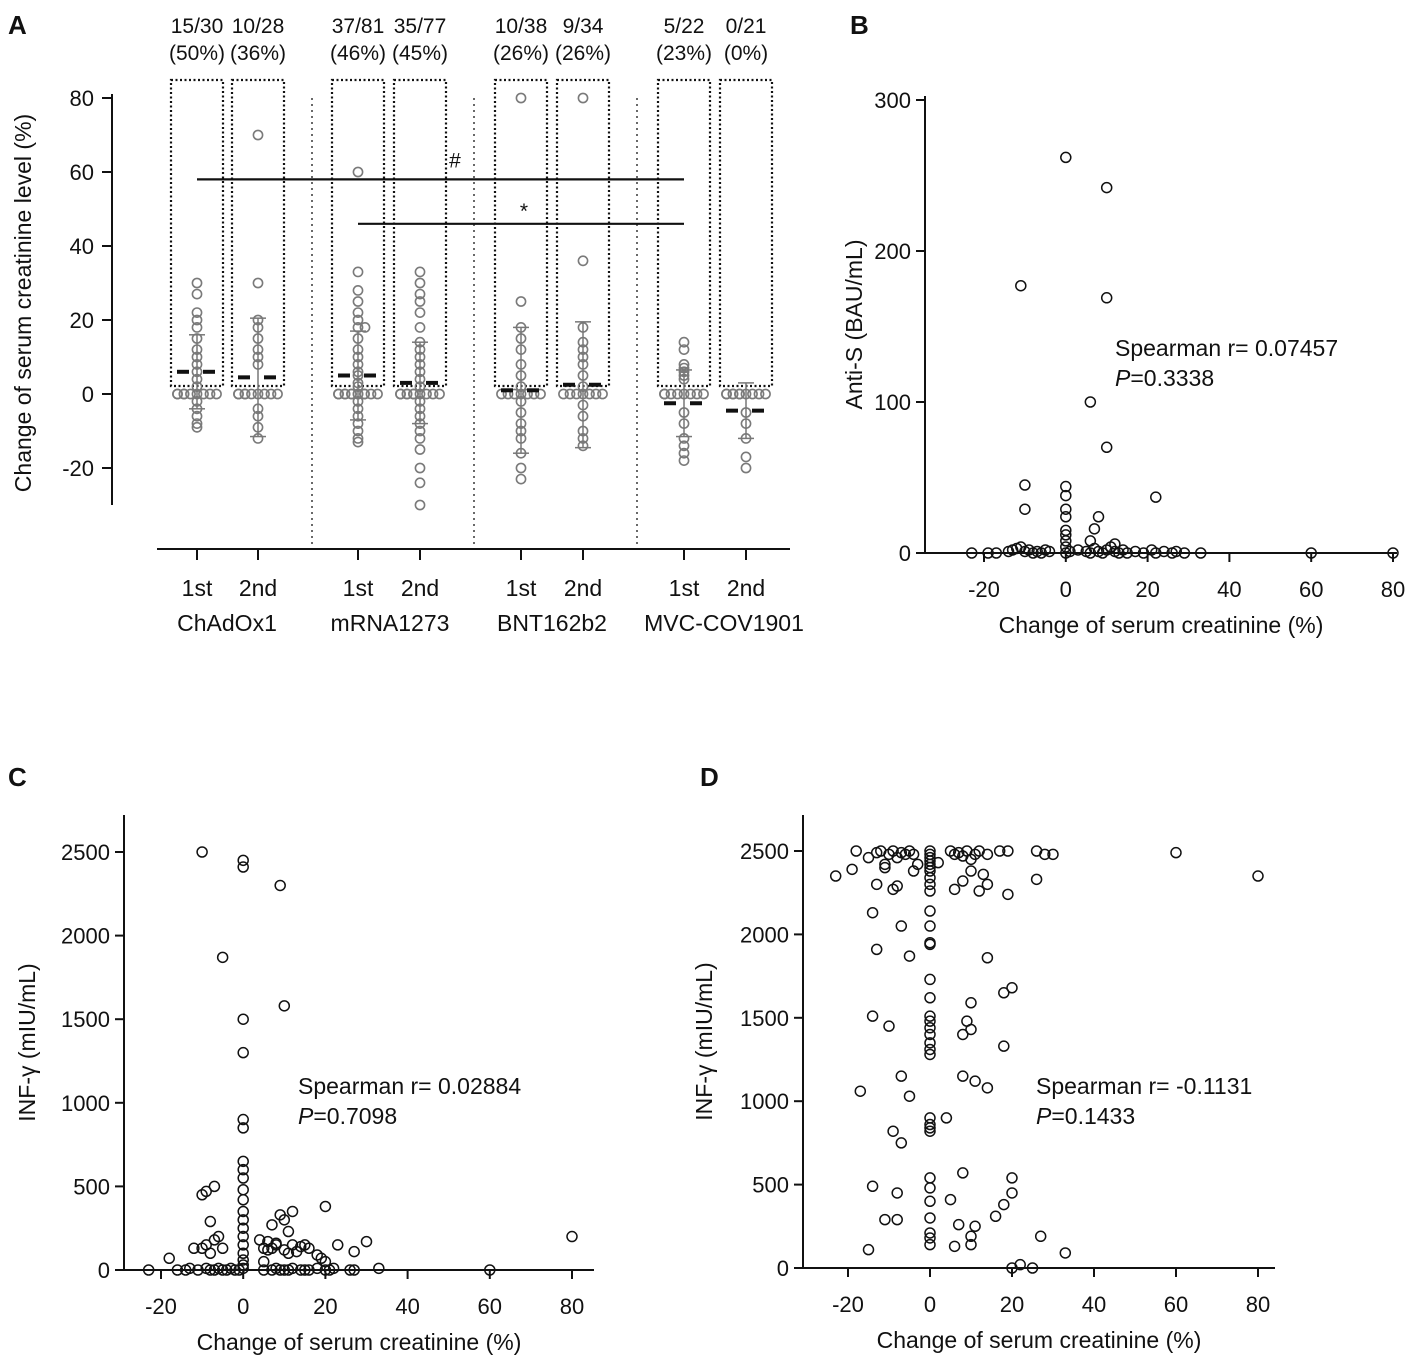 The image size is (1417, 1369). Describe the element at coordinates (197, 26) in the screenshot. I see `group-fraction: 15/30` at that location.